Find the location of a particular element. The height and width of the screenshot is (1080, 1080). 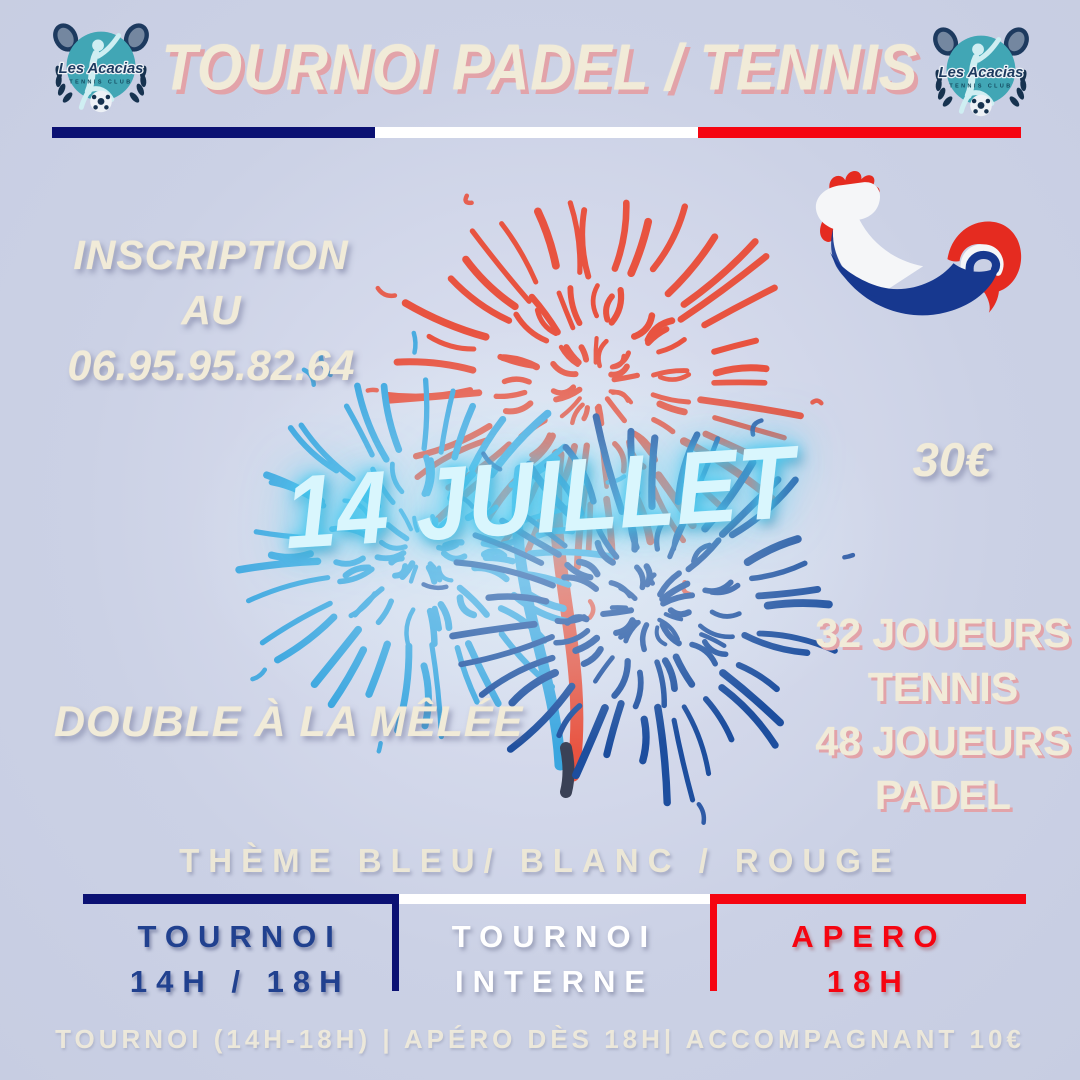

club-logo-left: Les Acacias TENNIS CLUB is located at coordinates (101, 68).